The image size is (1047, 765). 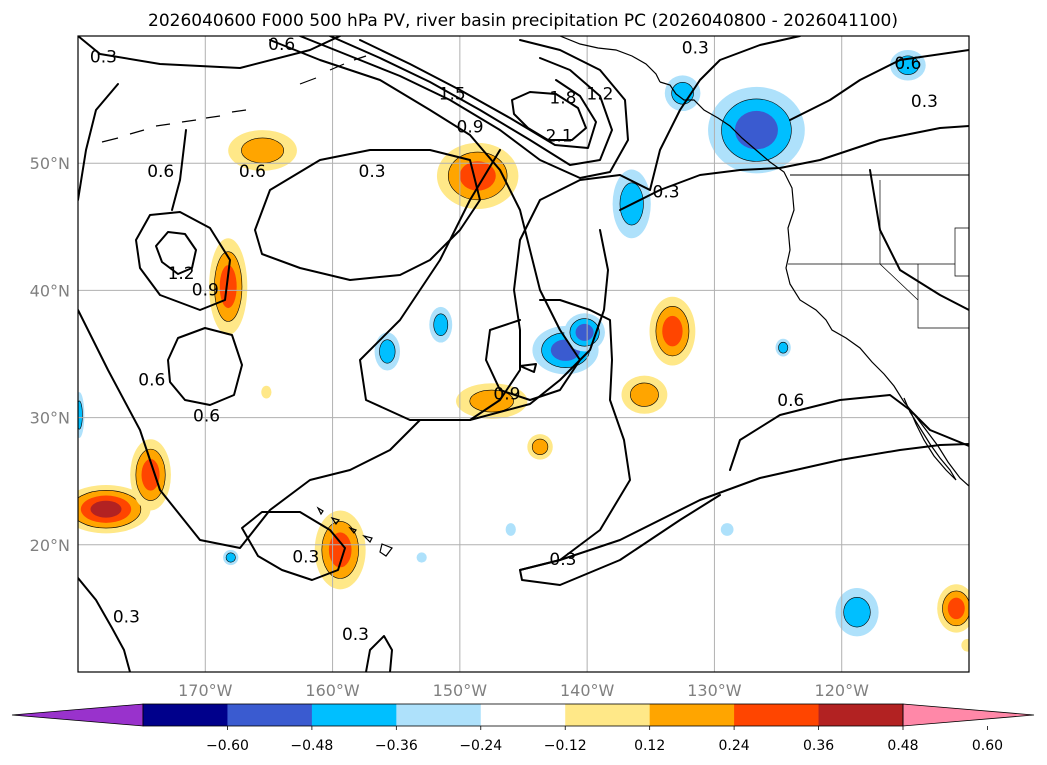 What do you see at coordinates (379, 653) in the screenshot?
I see `pv-contour-0.3-bottom` at bounding box center [379, 653].